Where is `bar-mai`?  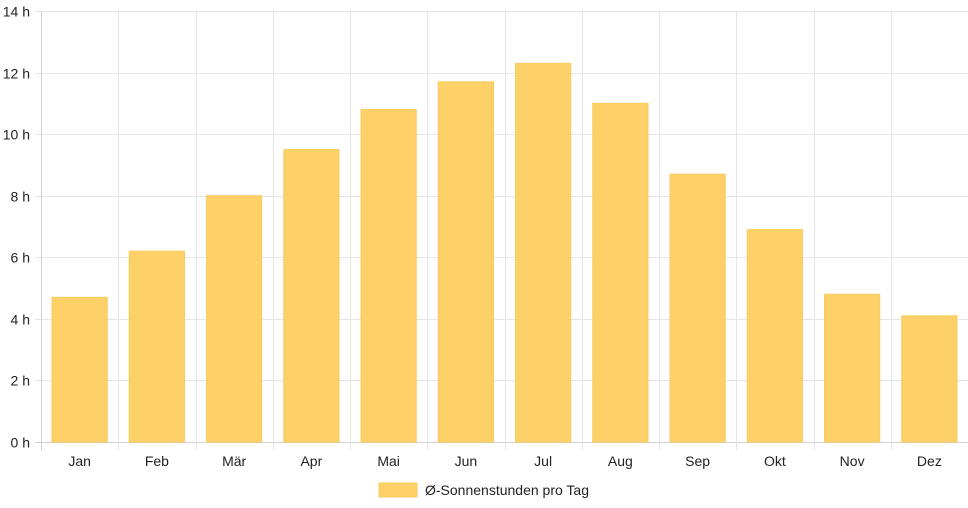
bar-mai is located at coordinates (388, 276).